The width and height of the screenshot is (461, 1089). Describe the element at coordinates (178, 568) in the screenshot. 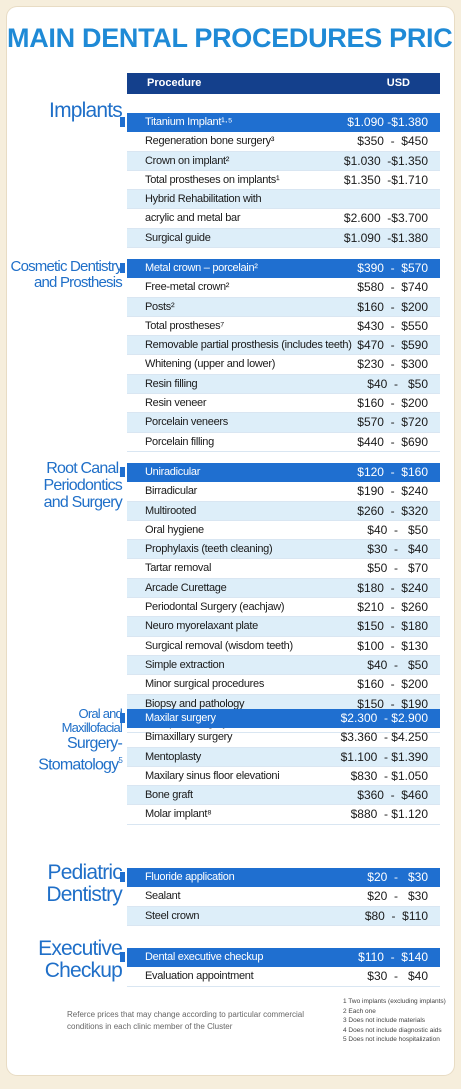

I see `procedure-name: Tartar removal` at that location.